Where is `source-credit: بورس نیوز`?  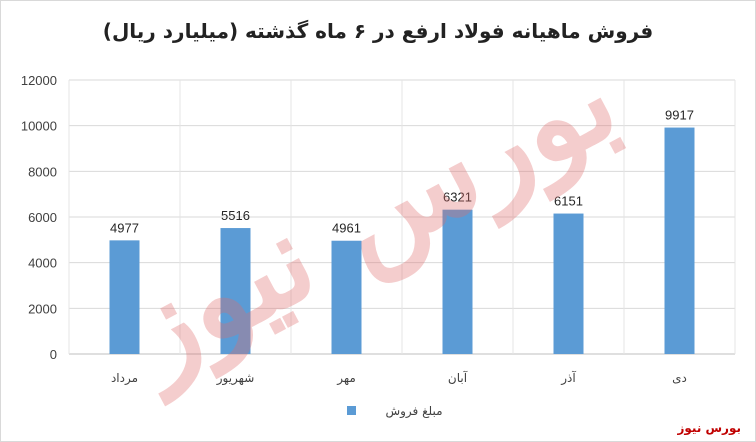
source-credit: بورس نیوز is located at coordinates (709, 428).